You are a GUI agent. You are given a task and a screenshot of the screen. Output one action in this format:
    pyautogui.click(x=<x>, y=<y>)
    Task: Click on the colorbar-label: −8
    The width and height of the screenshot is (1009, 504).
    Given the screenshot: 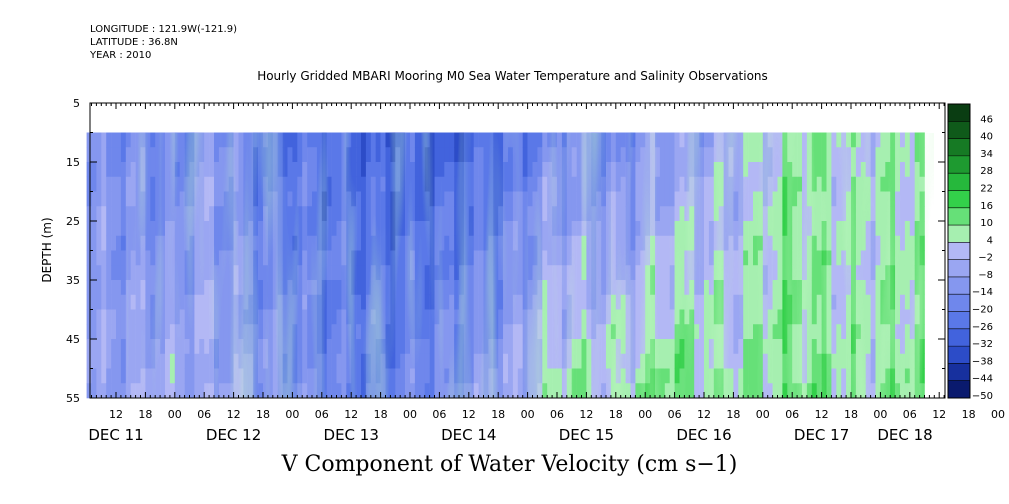 What is the action you would take?
    pyautogui.click(x=985, y=275)
    